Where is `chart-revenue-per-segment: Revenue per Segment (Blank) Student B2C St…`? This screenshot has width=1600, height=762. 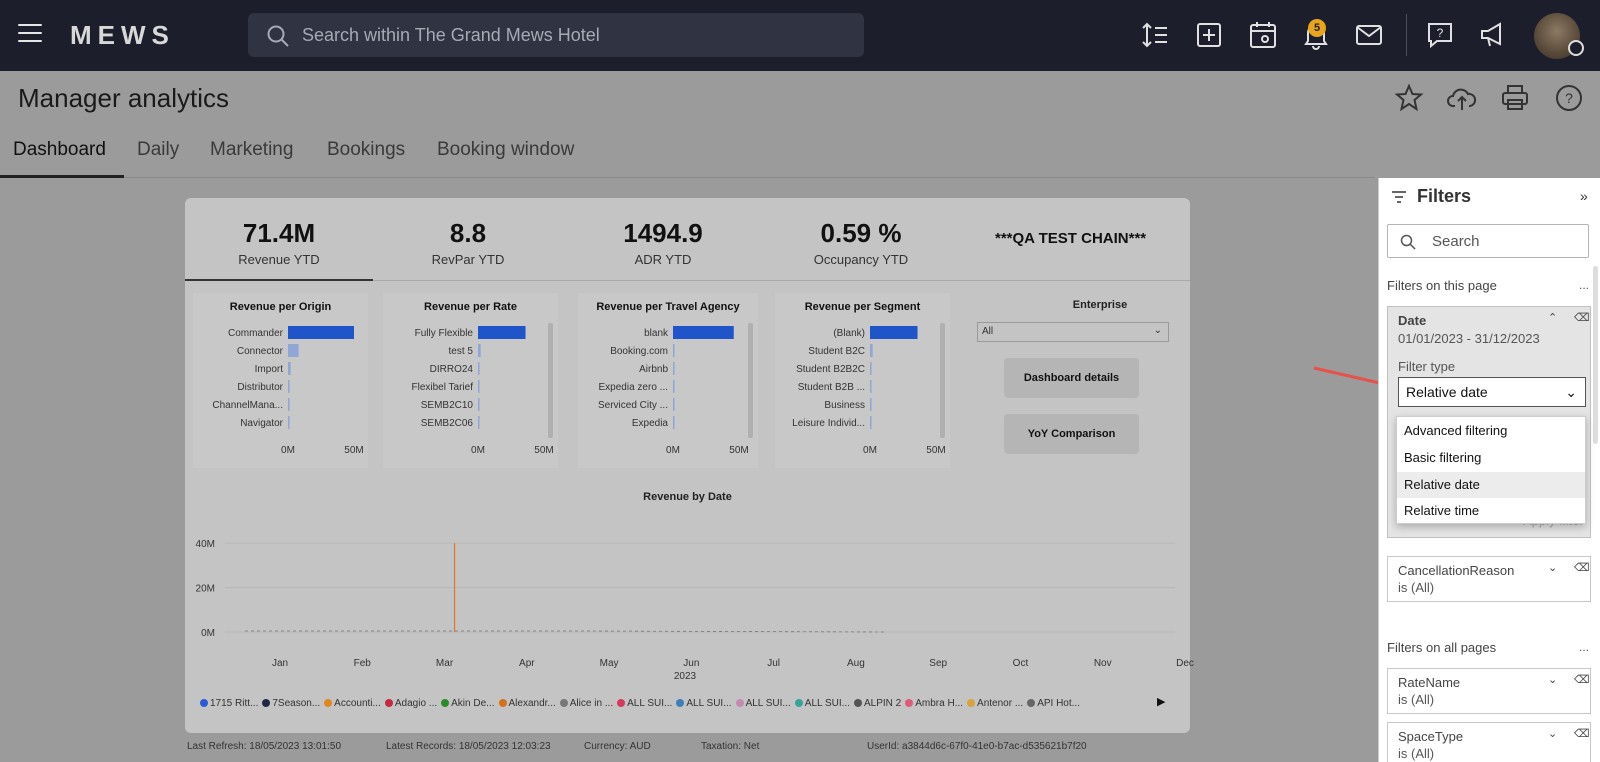 chart-revenue-per-segment: Revenue per Segment (Blank) Student B2C St… is located at coordinates (862, 380).